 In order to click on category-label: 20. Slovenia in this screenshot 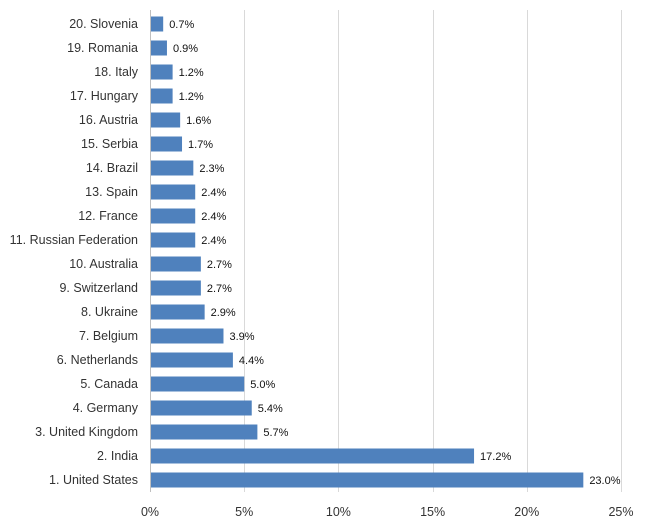, I will do `click(103, 24)`.